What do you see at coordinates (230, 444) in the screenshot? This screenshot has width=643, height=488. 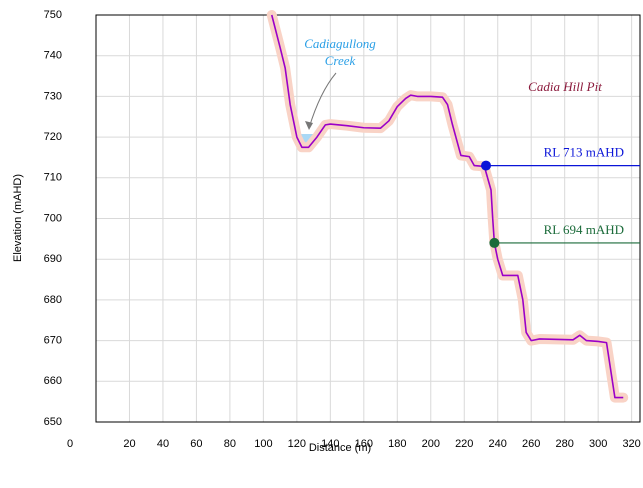 I see `x-tick-label: 80` at bounding box center [230, 444].